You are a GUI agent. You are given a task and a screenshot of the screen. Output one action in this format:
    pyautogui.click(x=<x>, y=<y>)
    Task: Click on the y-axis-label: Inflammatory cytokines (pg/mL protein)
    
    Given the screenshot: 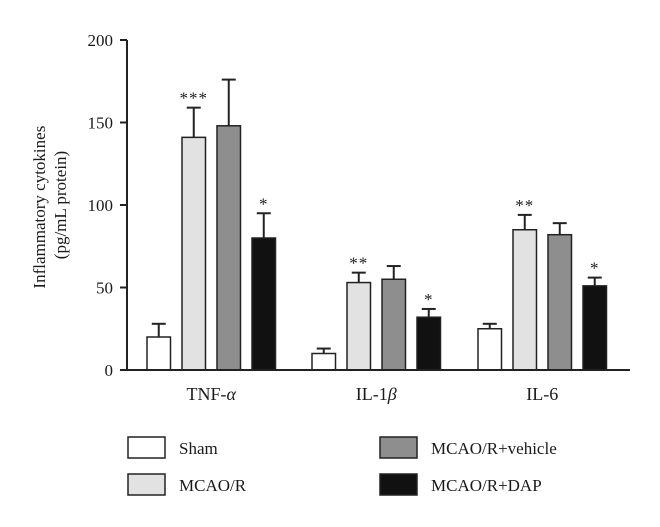 What is the action you would take?
    pyautogui.click(x=50, y=204)
    